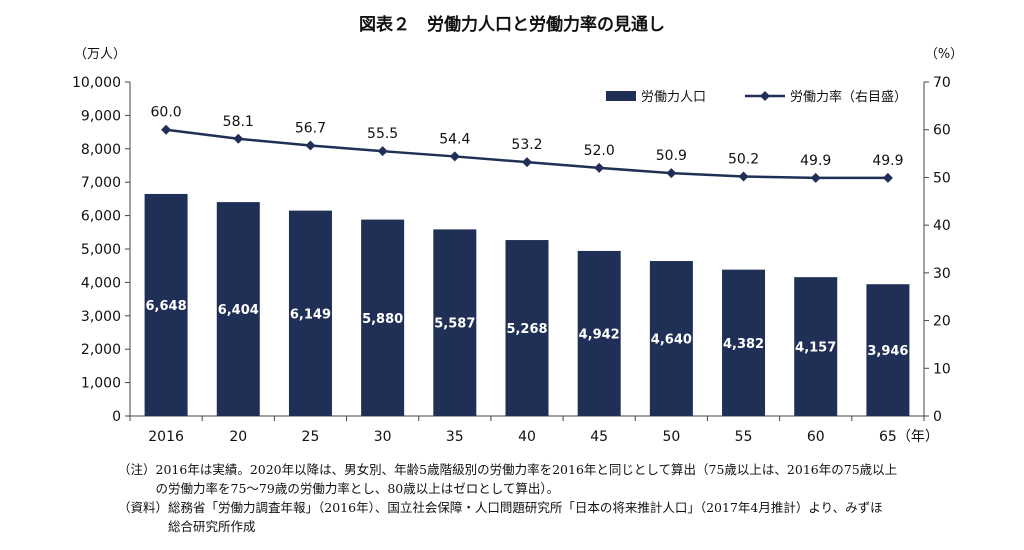  What do you see at coordinates (937, 417) in the screenshot?
I see `y-right-tick-label: 0` at bounding box center [937, 417].